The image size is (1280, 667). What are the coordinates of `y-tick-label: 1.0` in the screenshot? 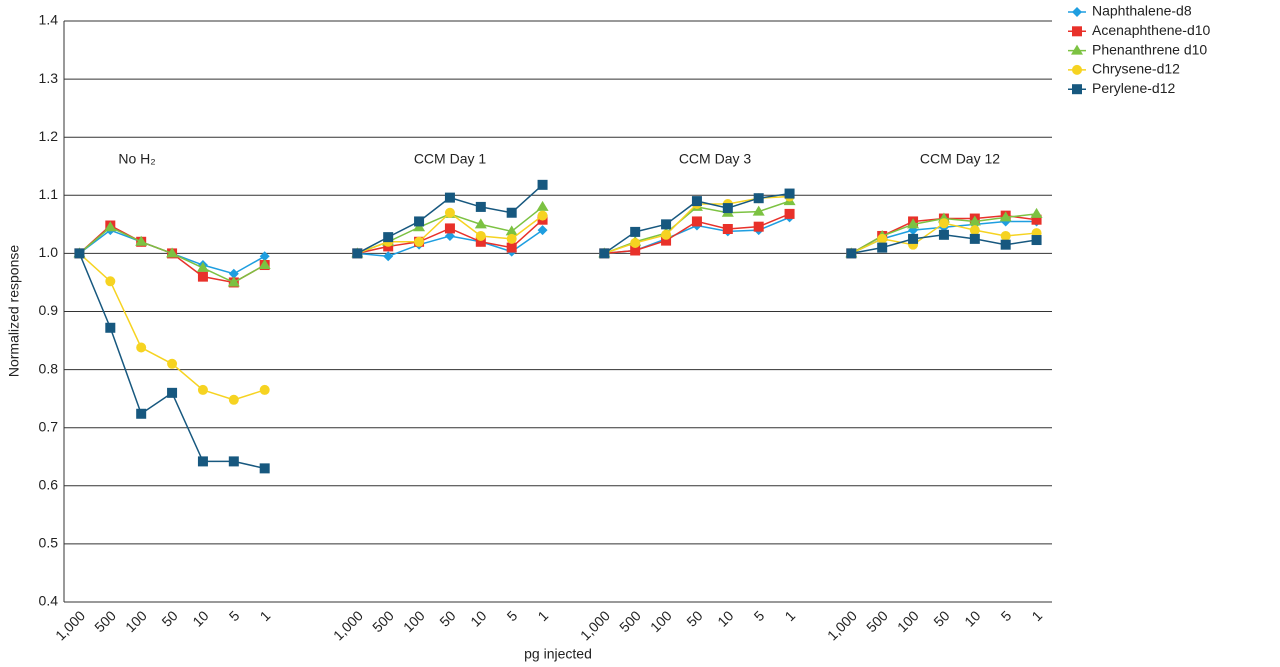 It's located at (49, 252).